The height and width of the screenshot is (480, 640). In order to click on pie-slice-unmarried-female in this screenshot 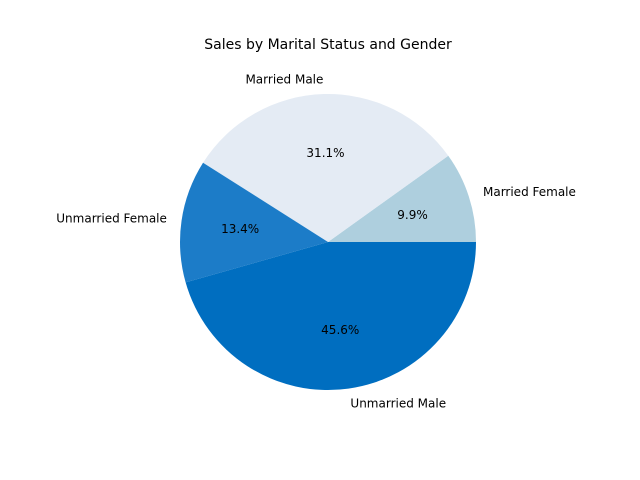, I will do `click(254, 222)`.